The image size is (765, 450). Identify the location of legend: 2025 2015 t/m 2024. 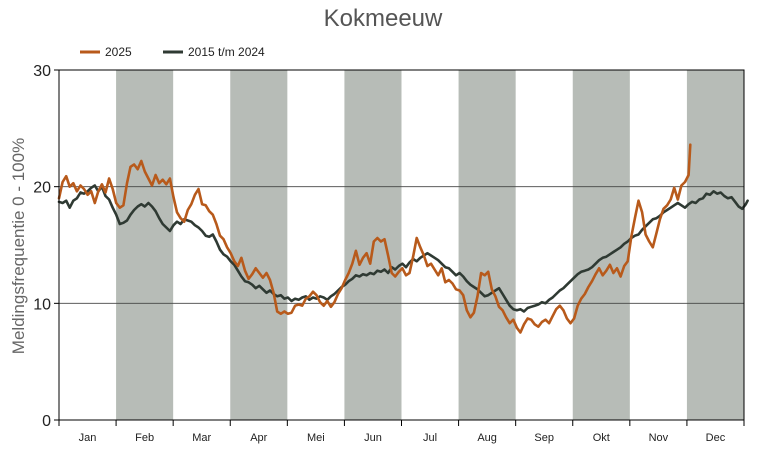
(172, 52).